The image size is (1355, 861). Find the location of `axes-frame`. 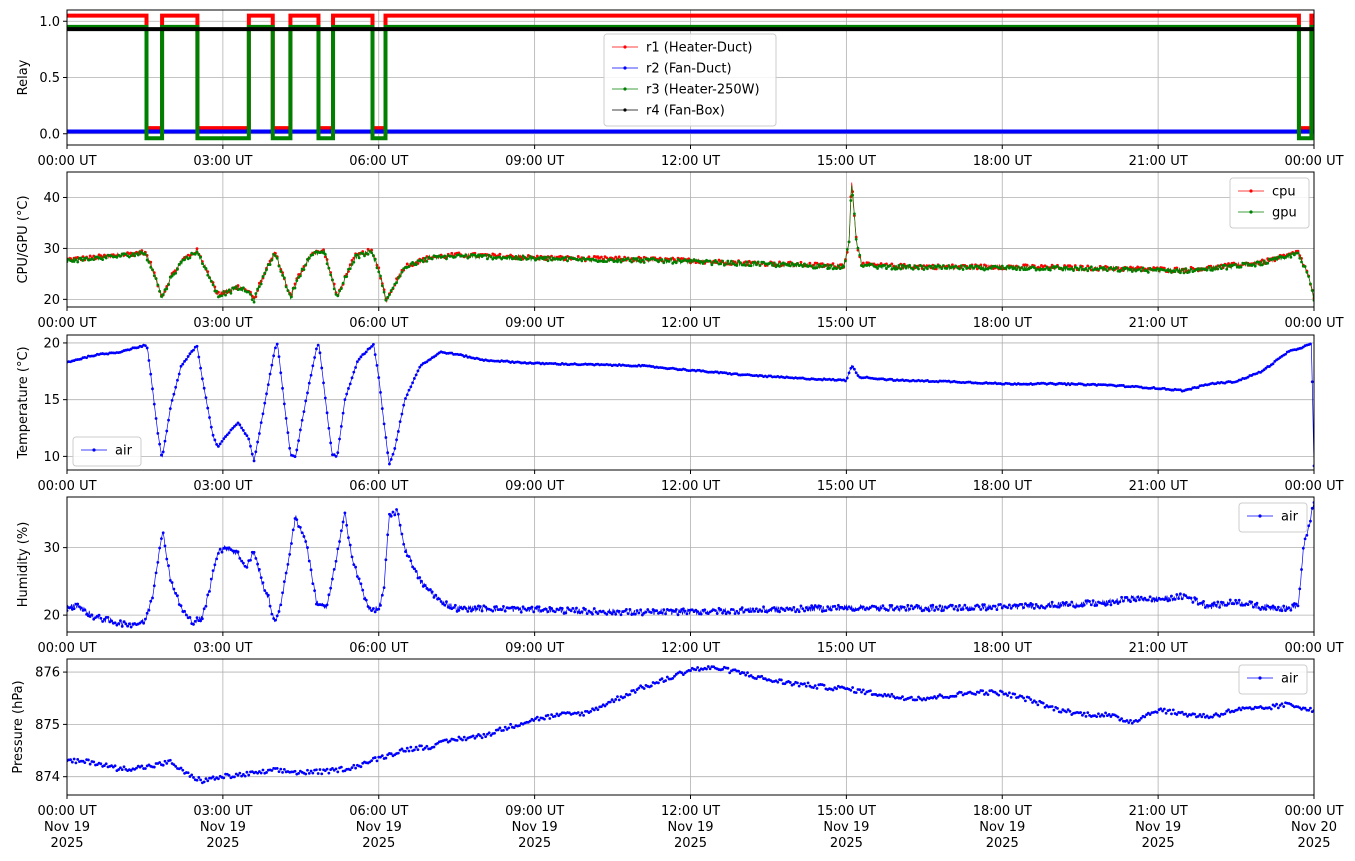

axes-frame is located at coordinates (690, 564).